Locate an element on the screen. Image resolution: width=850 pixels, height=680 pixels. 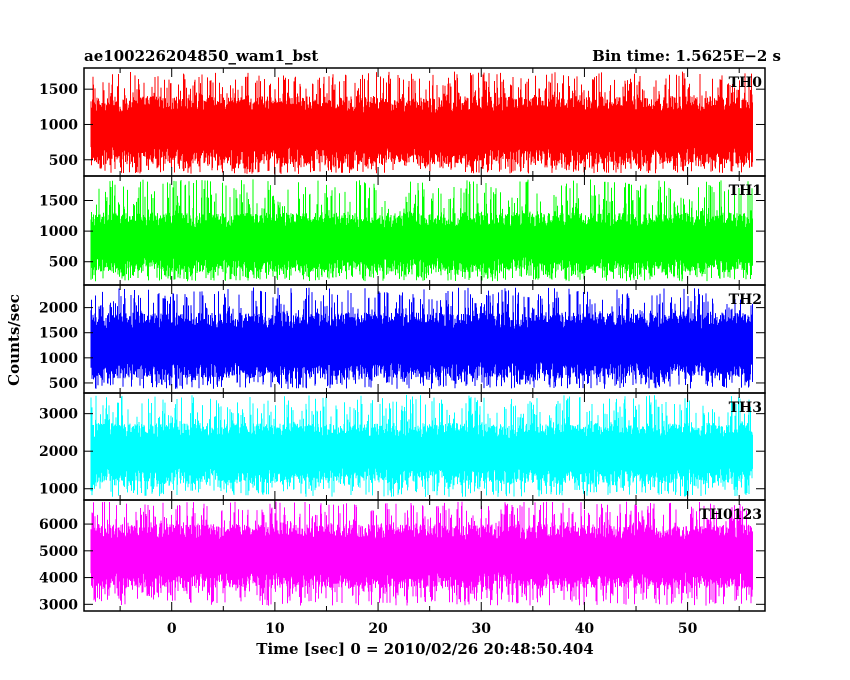
panel-th0123: 3000 4000 5000 6000 TH0123 is located at coordinates (402, 556).